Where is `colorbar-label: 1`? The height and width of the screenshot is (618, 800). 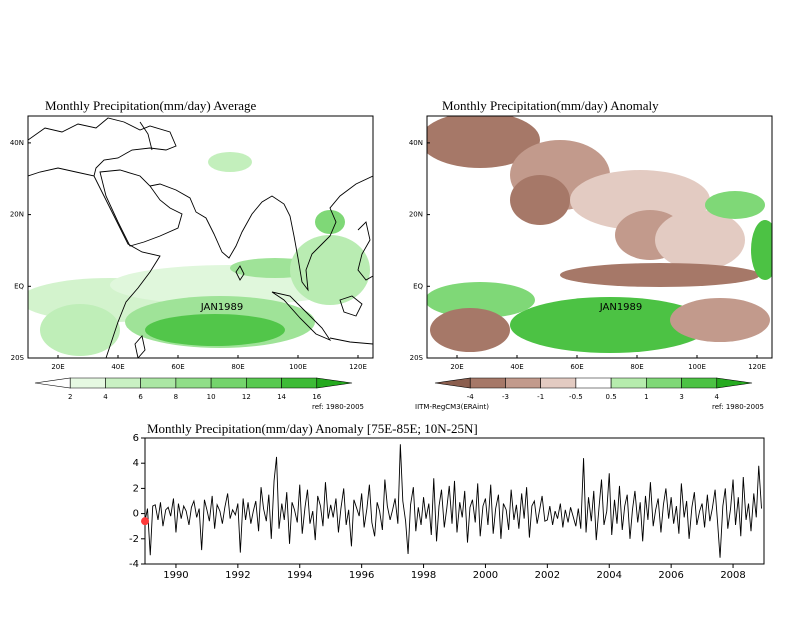 colorbar-label: 1 is located at coordinates (646, 397).